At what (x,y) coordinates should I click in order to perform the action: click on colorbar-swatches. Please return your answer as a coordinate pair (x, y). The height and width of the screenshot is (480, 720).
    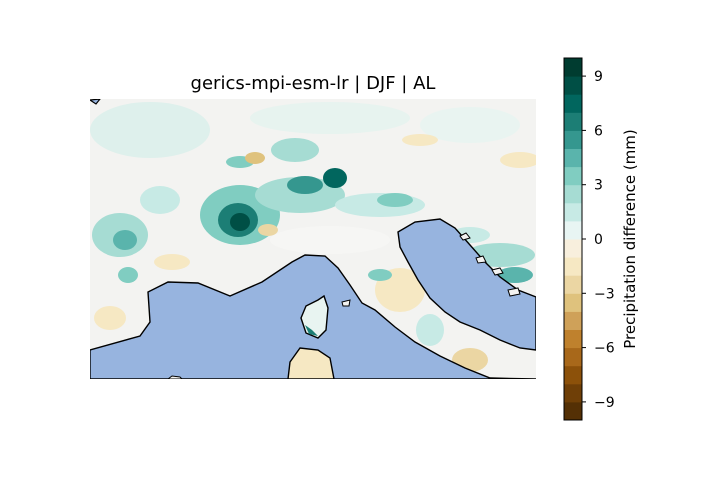
    Looking at the image, I should click on (573, 239).